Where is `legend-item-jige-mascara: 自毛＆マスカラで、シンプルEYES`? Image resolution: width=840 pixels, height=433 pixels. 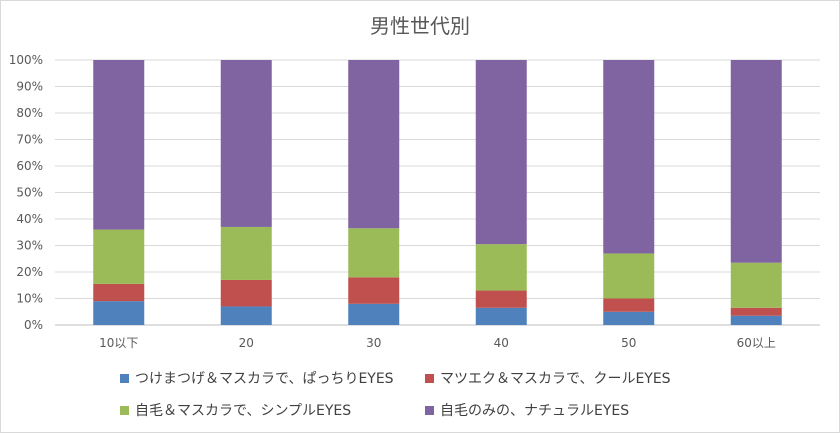 legend-item-jige-mascara: 自毛＆マスカラで、シンプルEYES is located at coordinates (235, 410).